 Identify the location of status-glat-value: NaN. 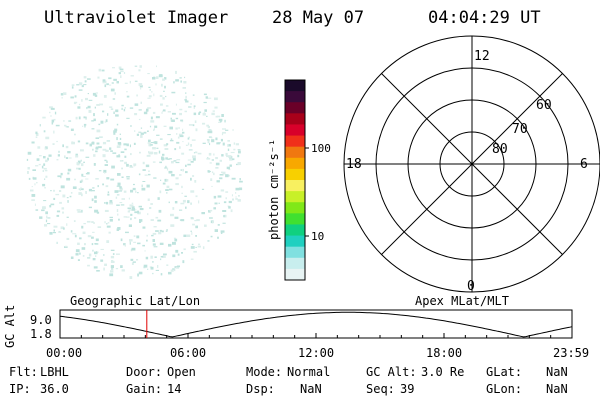
(557, 372).